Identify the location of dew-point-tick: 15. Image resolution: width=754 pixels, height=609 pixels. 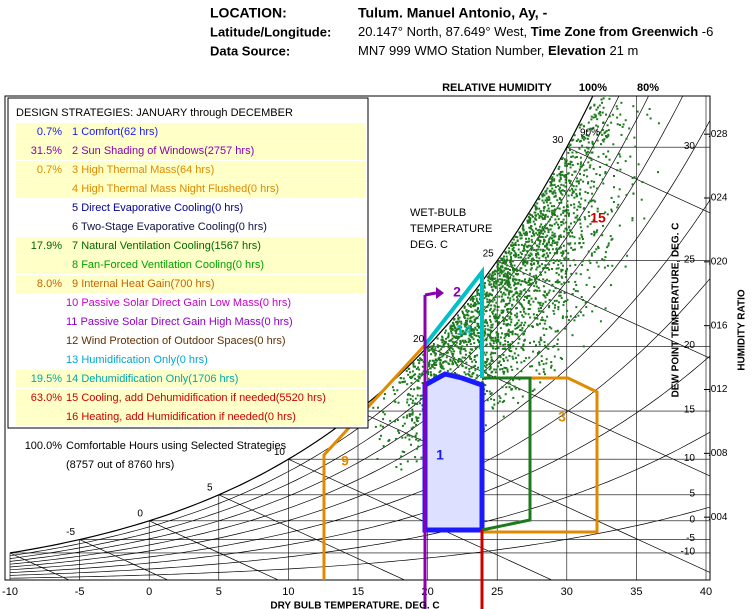
(690, 410).